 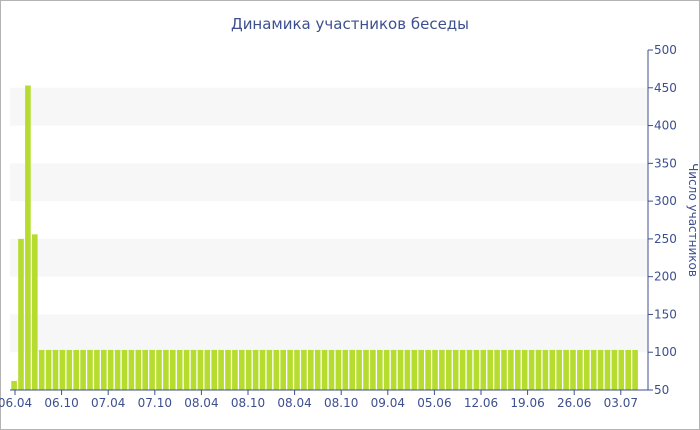 I want to click on x-tick-label: 19.06, so click(x=527, y=403).